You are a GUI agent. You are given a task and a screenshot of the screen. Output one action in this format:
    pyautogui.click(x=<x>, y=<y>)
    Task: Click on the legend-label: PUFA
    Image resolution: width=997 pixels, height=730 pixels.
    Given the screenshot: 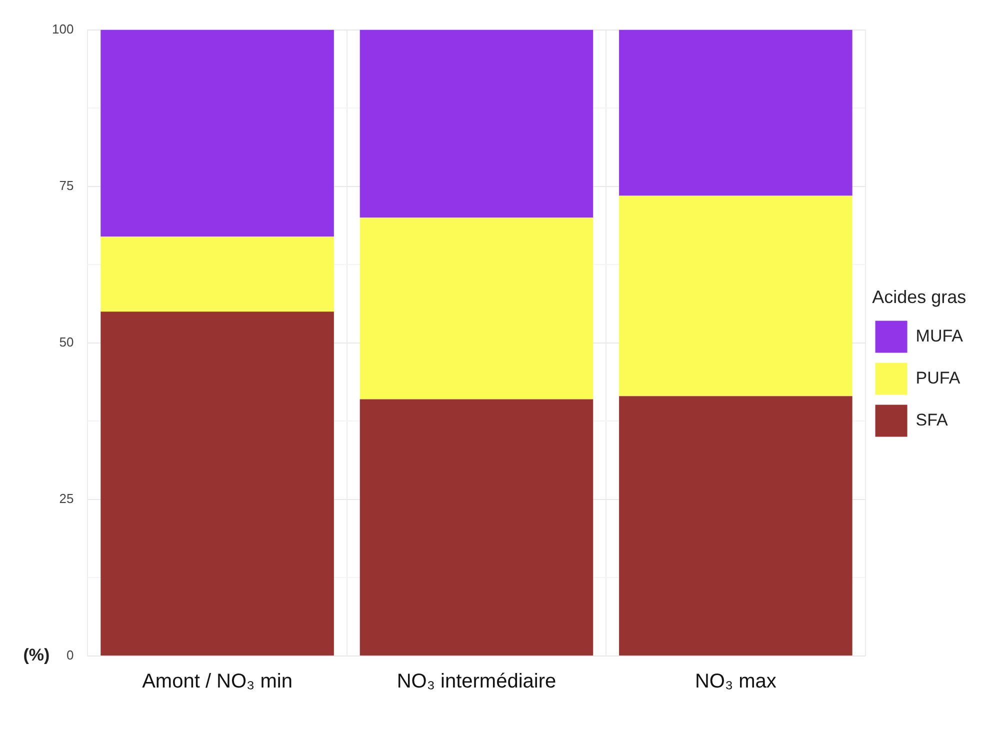 What is the action you would take?
    pyautogui.click(x=938, y=378)
    